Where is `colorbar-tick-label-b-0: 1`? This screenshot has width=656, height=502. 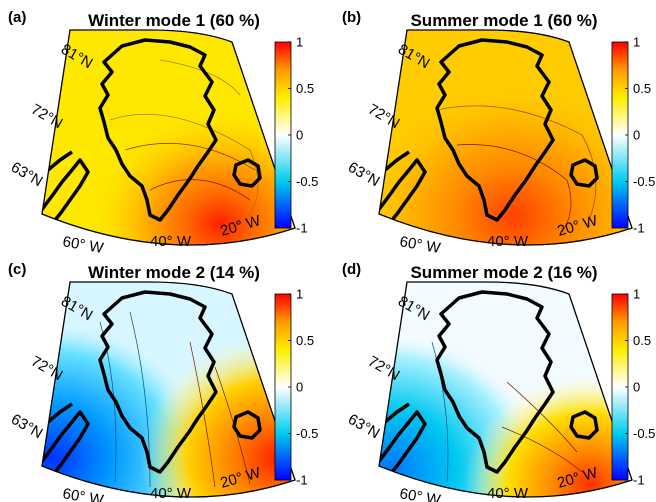
colorbar-tick-label-b-0: 1 is located at coordinates (636, 42).